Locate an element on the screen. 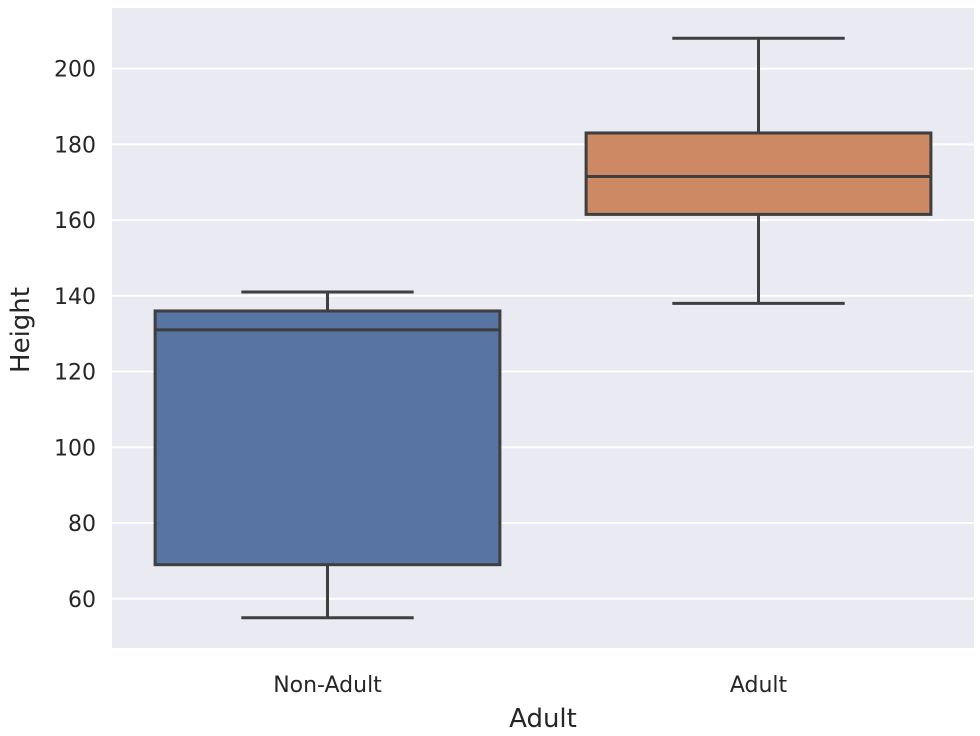 The height and width of the screenshot is (736, 980). y-tick-label: 60 is located at coordinates (82, 600).